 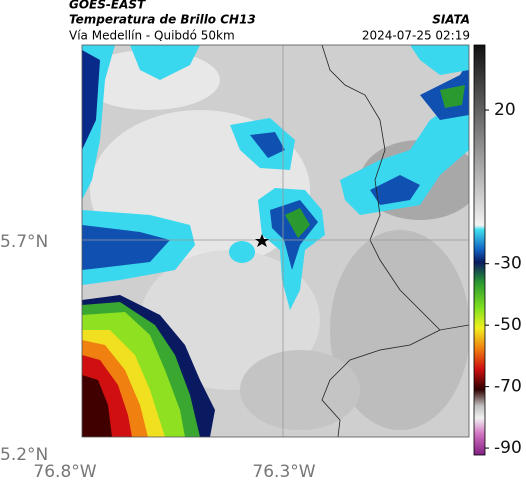 I want to click on colorbar-tick-label: -30, so click(x=508, y=264).